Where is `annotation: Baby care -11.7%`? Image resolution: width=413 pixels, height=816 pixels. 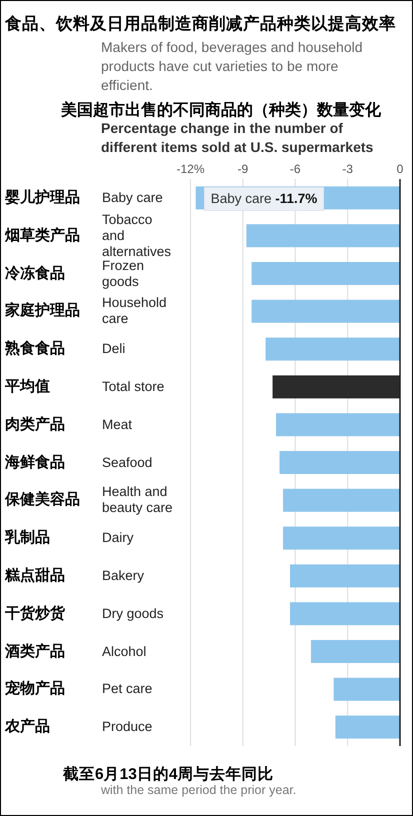
annotation: Baby care -11.7% is located at coordinates (264, 198).